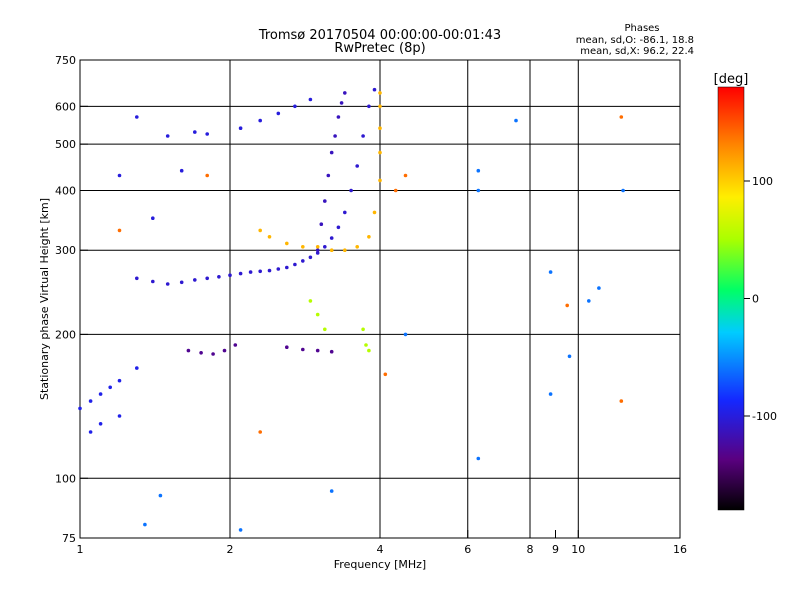 This screenshot has width=800, height=604. I want to click on x-tick-label: 4, so click(380, 549).